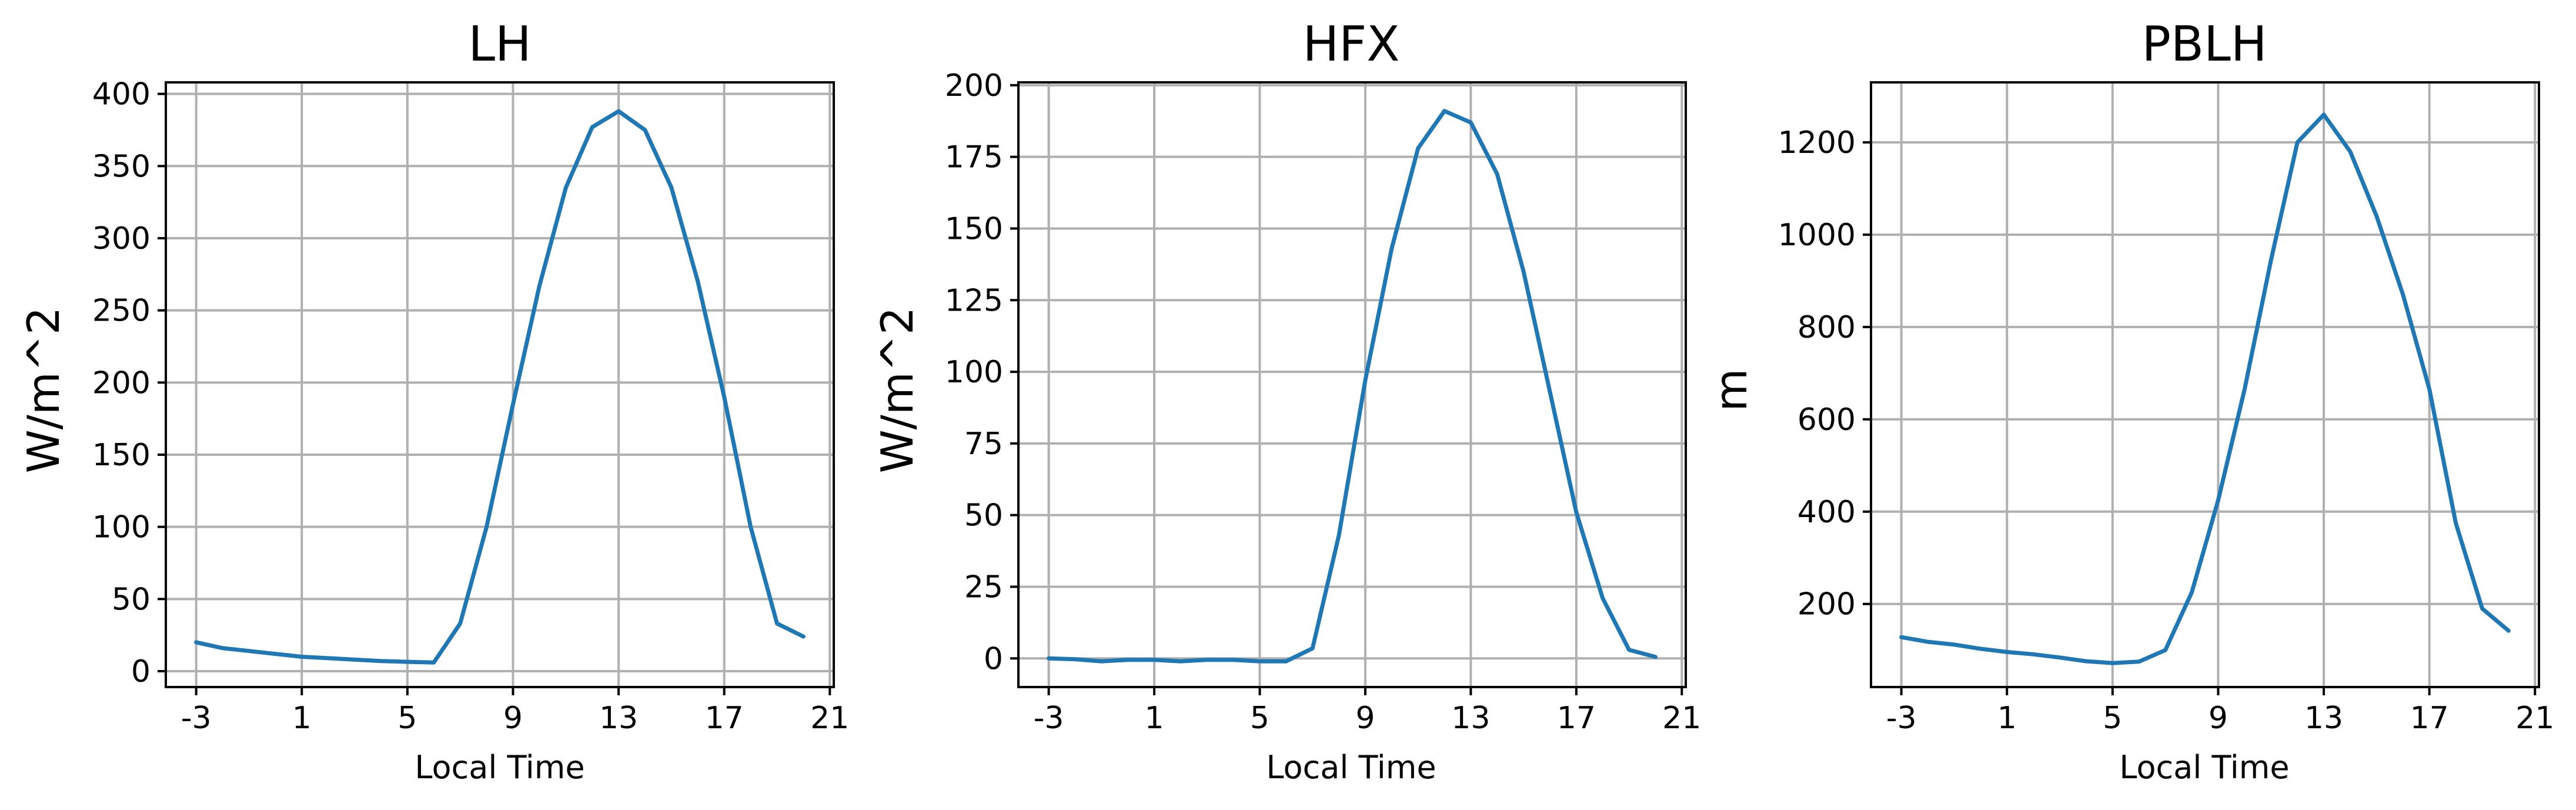  What do you see at coordinates (499, 44) in the screenshot?
I see `panel-title: LH` at bounding box center [499, 44].